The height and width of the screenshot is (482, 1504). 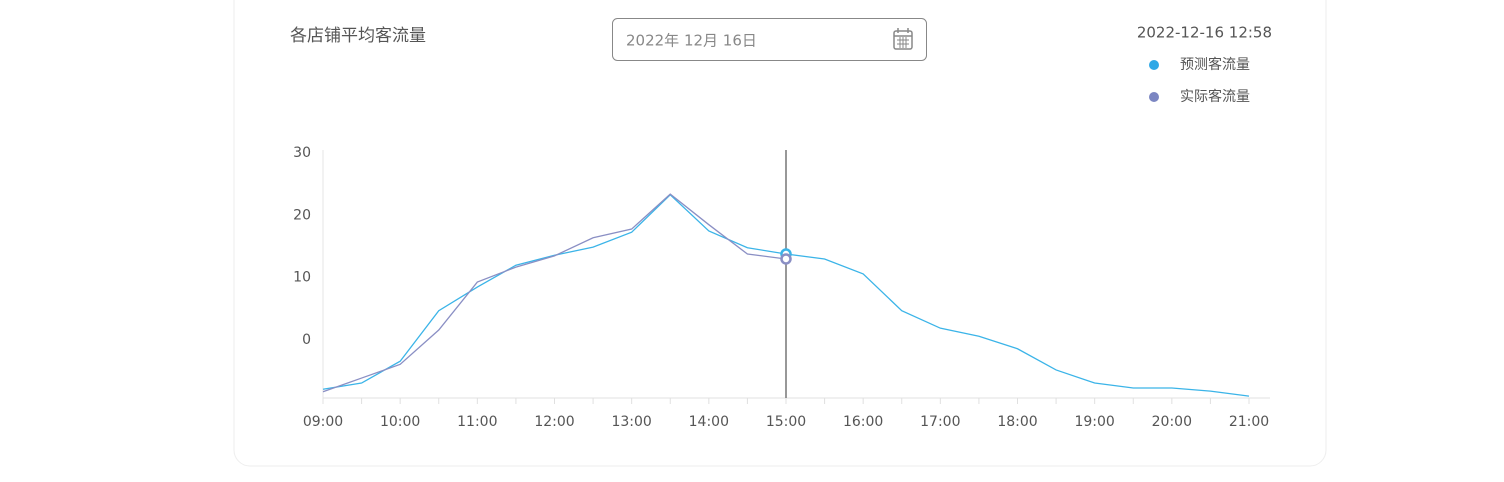 What do you see at coordinates (1204, 33) in the screenshot?
I see `timestamp: 2022-12-16 12:58` at bounding box center [1204, 33].